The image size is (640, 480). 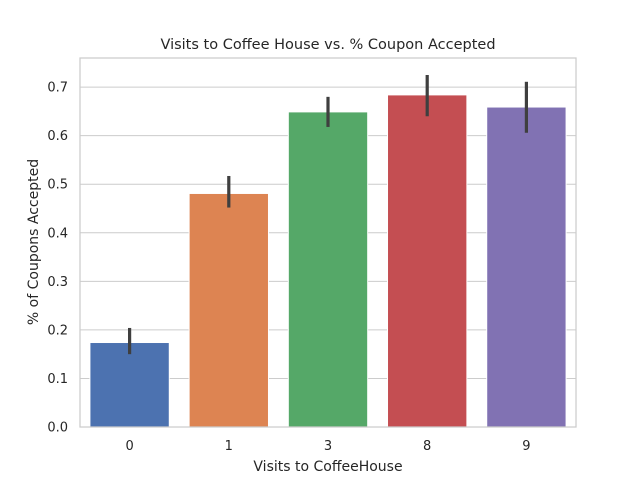 I want to click on y-tick-labels: 0.0 0.1 0.2 0.3 0.4 0.5 0.6 0.7, so click(x=57, y=258).